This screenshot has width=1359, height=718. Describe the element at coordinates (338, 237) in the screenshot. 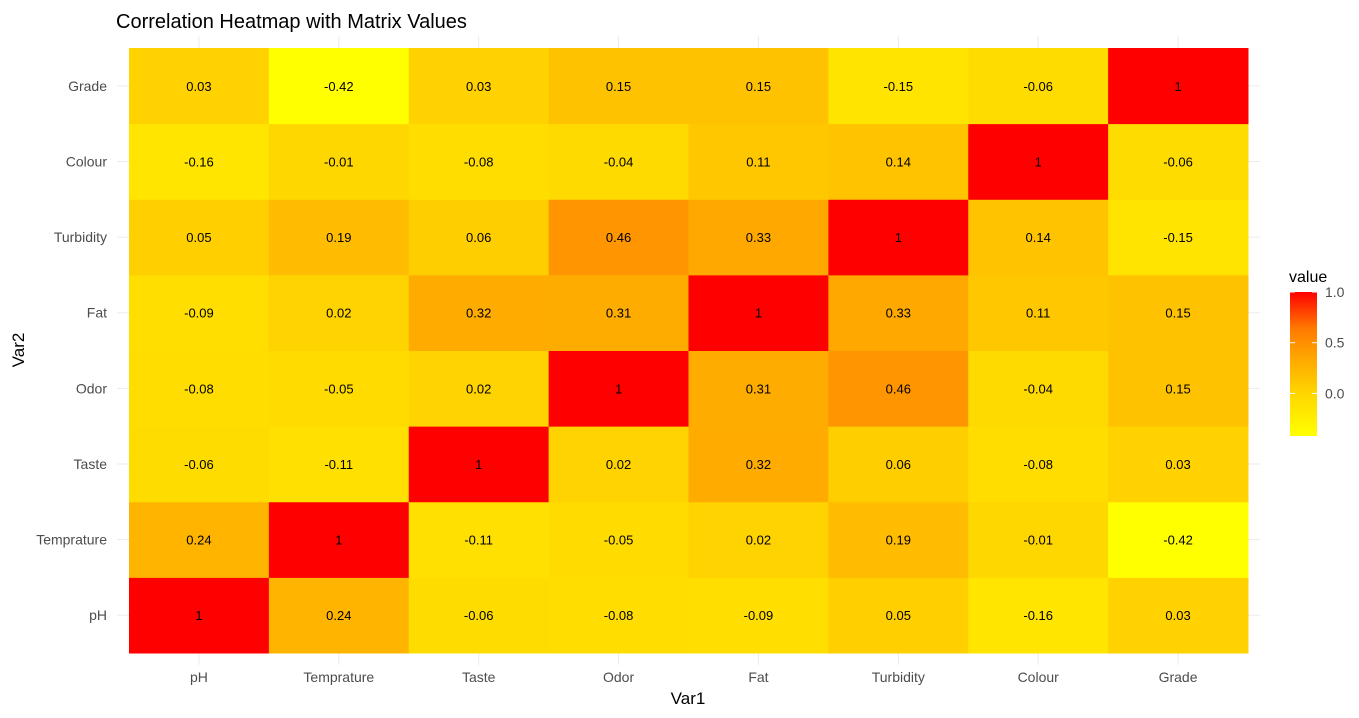

I see `cell-value-label: 0.19` at that location.